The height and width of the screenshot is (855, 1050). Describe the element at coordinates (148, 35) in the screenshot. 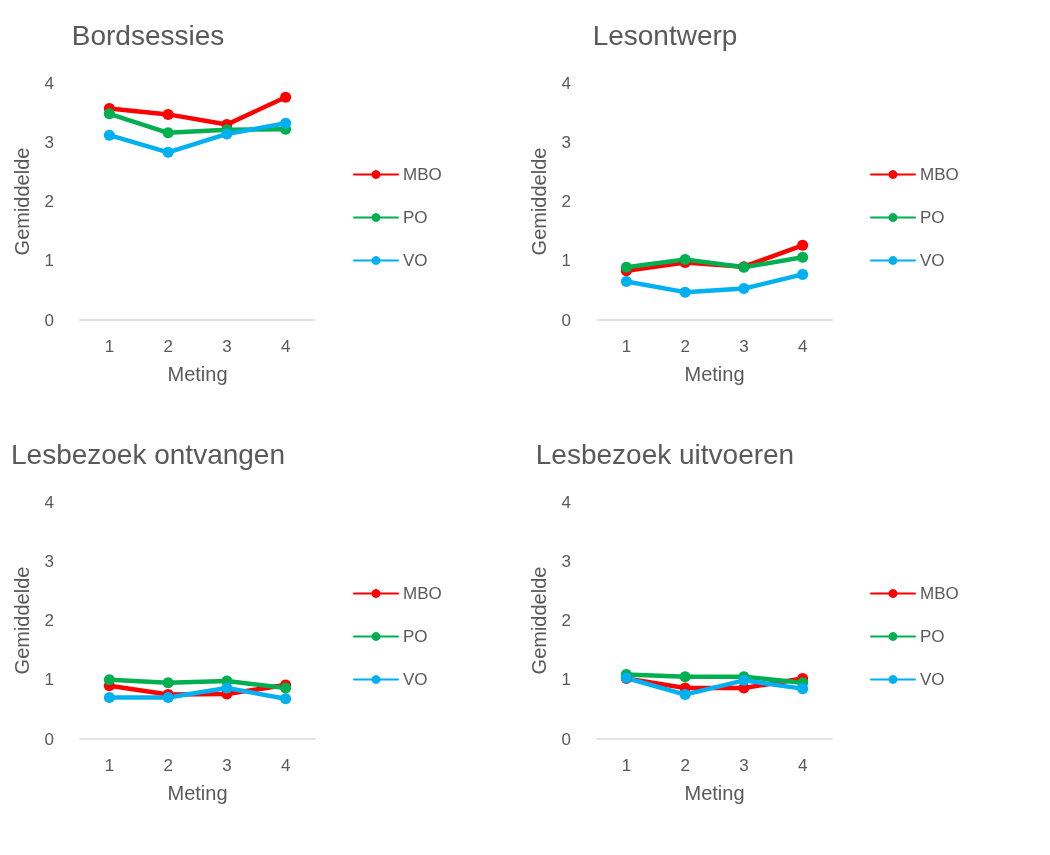

I see `chart-title: Bordsessies` at that location.